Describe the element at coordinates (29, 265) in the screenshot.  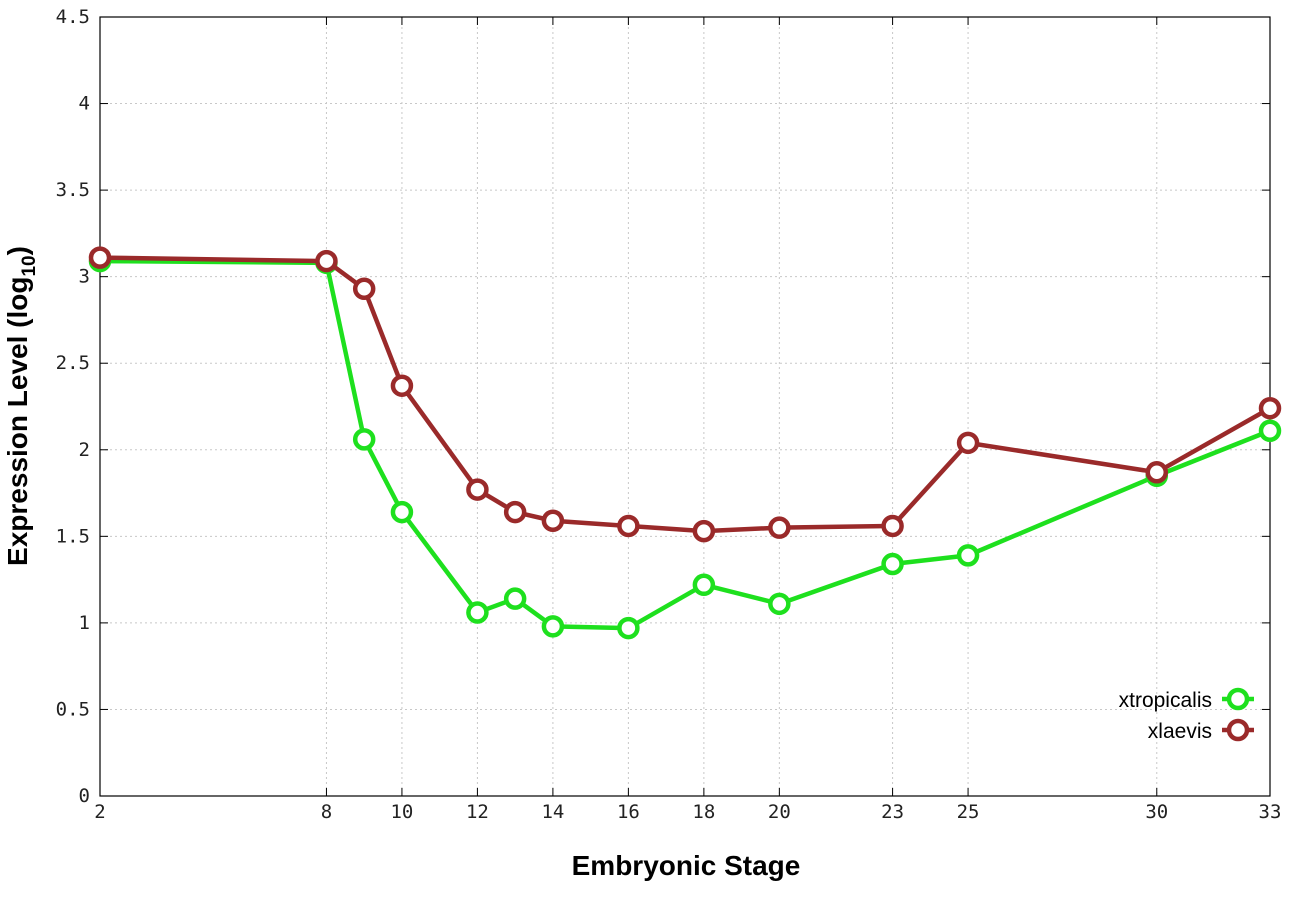
I see `y-axis-title-subscript: 10` at that location.